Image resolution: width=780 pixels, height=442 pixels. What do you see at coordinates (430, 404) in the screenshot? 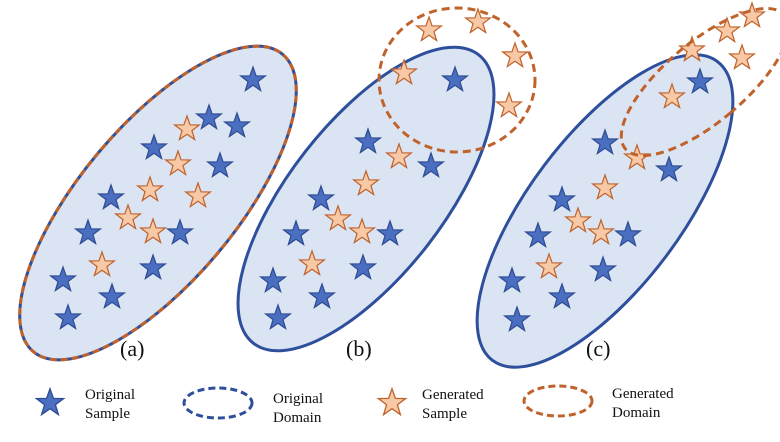
I see `legend-generated-sample: Generated Sample` at bounding box center [430, 404].